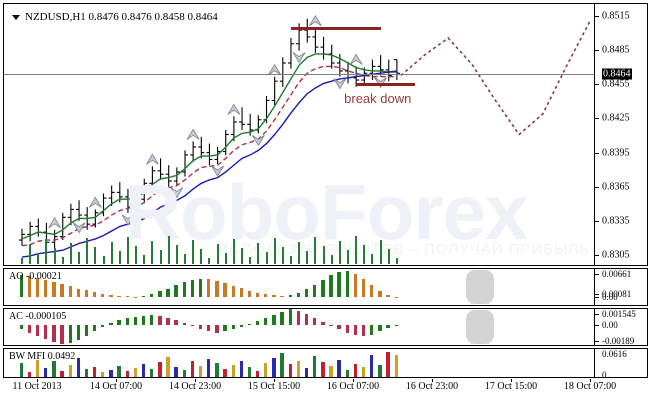 This screenshot has width=654, height=400. I want to click on ao-axis: 0.00661 0.00081 0.00, so click(620, 287).